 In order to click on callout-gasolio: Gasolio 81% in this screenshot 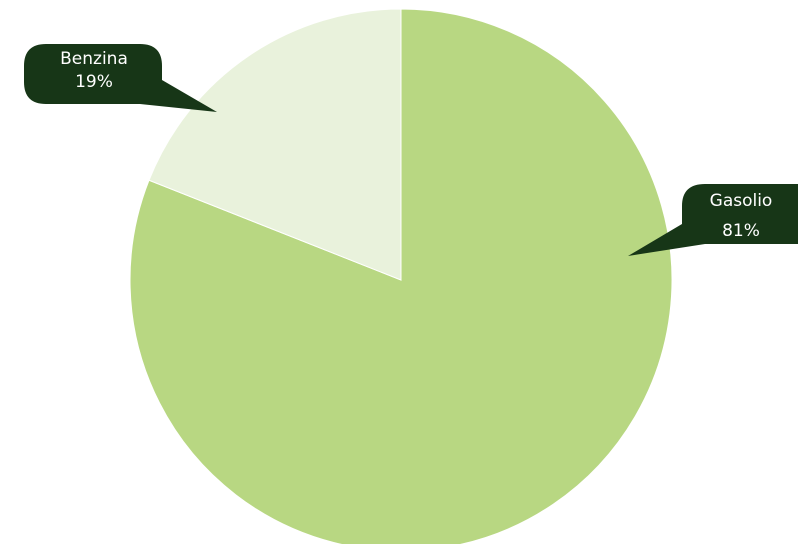, I will do `click(713, 220)`.